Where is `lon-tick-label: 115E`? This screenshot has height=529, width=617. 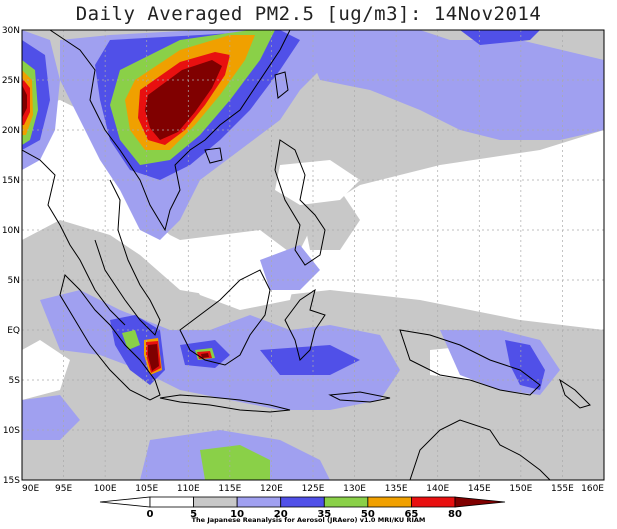 lon-tick-label: 115E is located at coordinates (229, 489).